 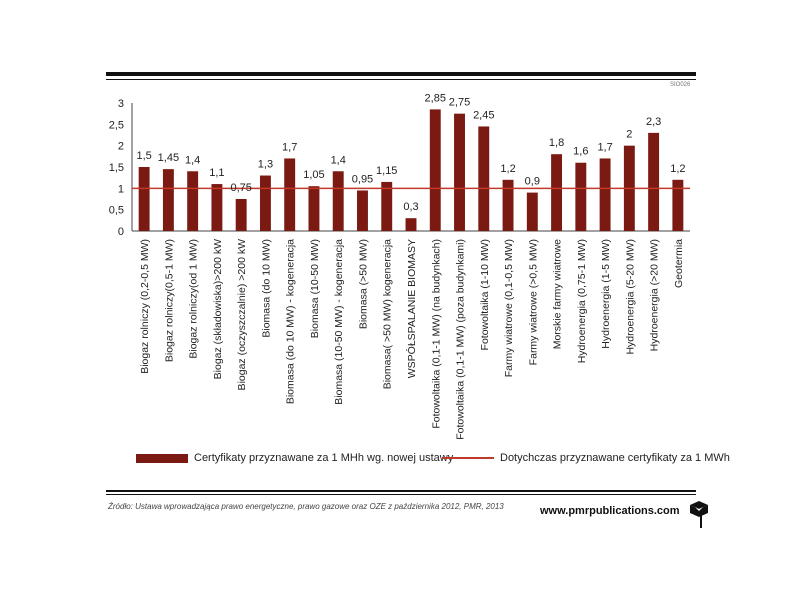 I want to click on category-label: Farmy wiatrowe (>0,5 MW), so click(x=533, y=302).